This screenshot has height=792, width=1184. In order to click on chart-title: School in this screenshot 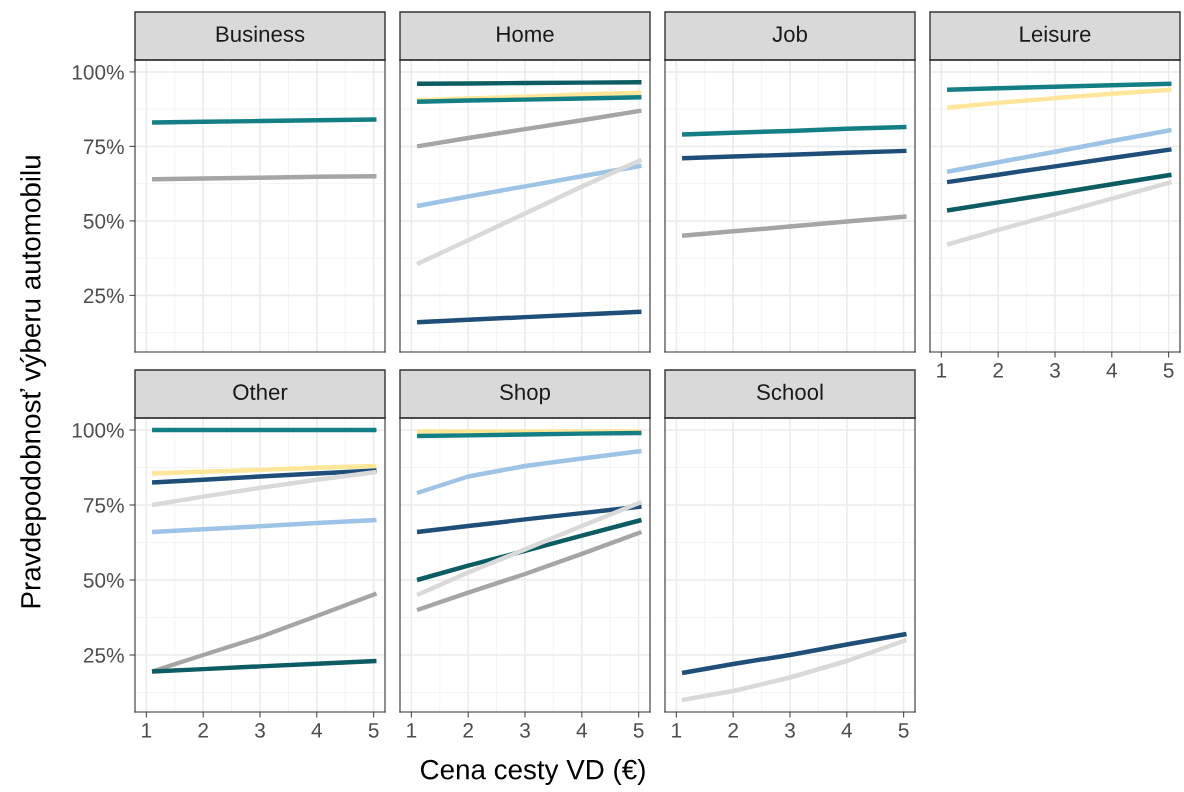, I will do `click(790, 391)`.